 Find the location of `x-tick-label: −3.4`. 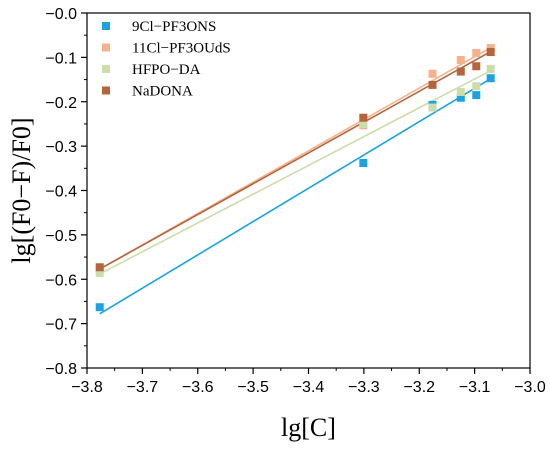

x-tick-label: −3.4 is located at coordinates (309, 387).